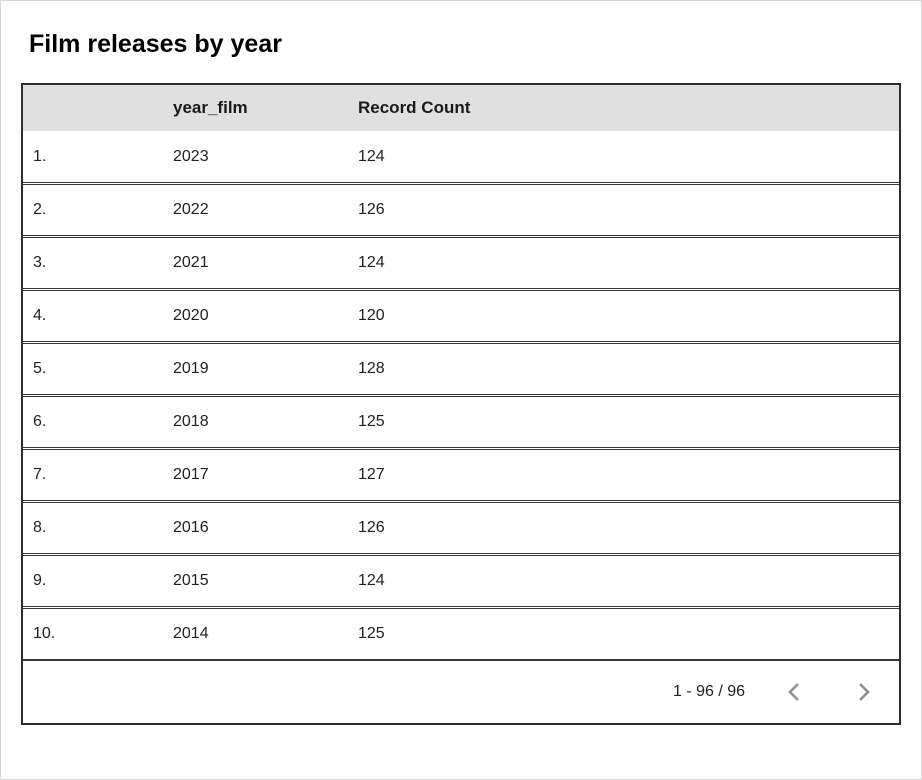  I want to click on table-row: 3. 2021 124, so click(461, 263).